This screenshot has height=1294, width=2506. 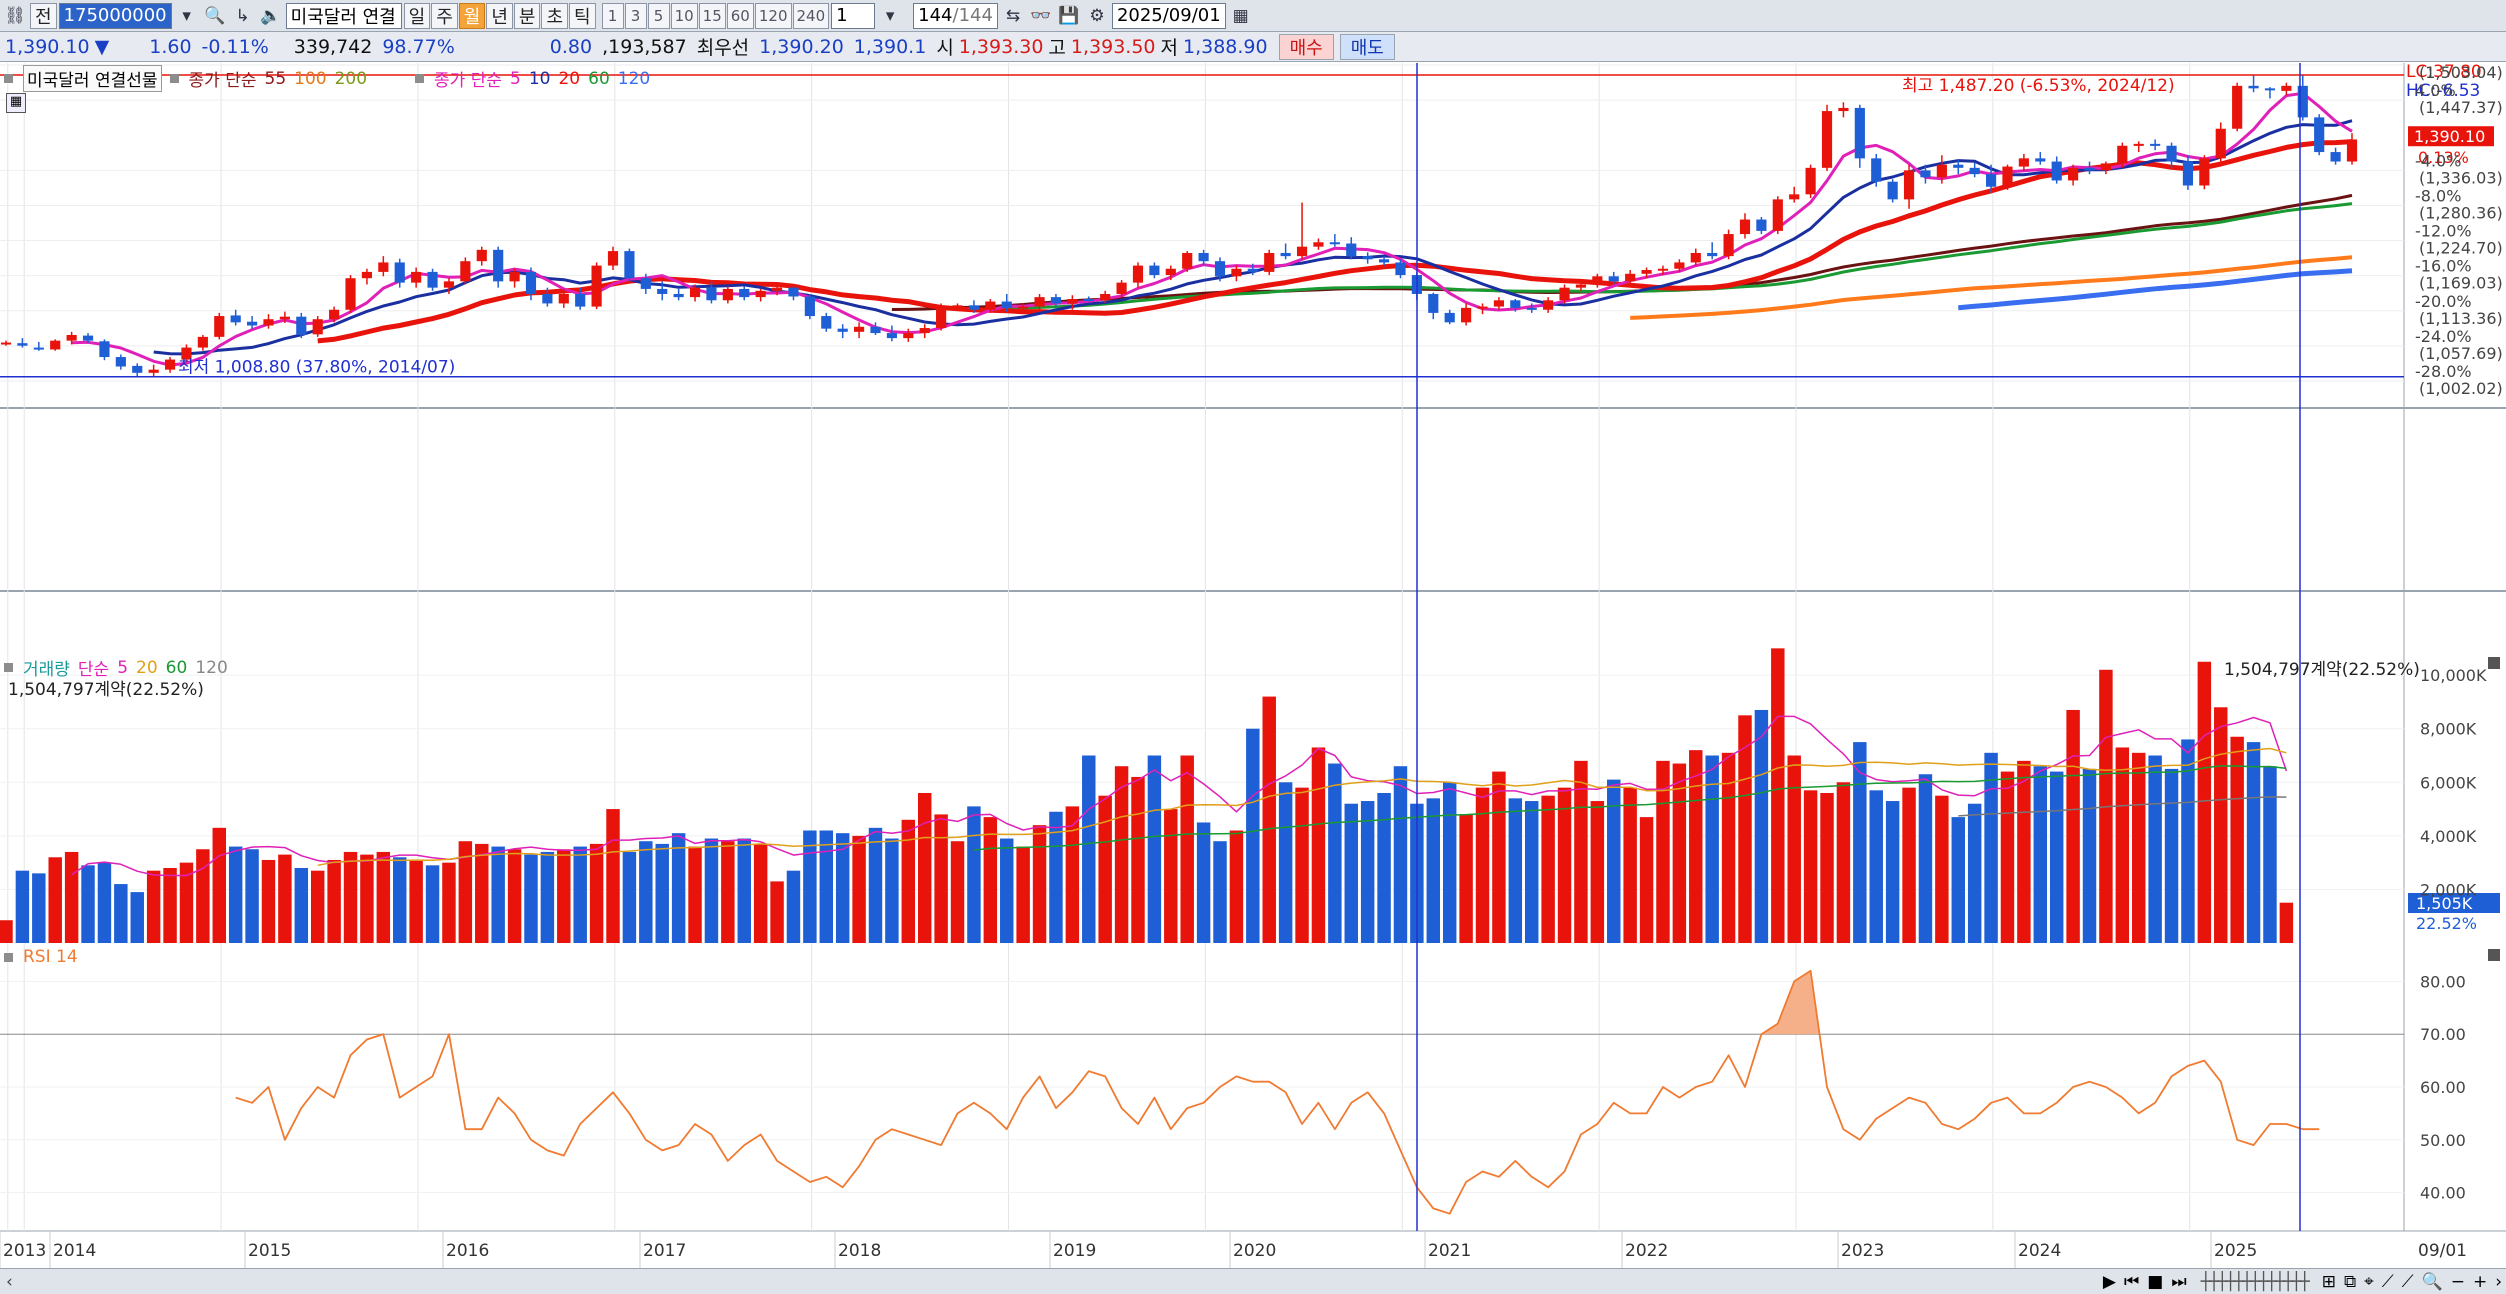 What do you see at coordinates (147, 667) in the screenshot?
I see `volume-ma20-label: 20` at bounding box center [147, 667].